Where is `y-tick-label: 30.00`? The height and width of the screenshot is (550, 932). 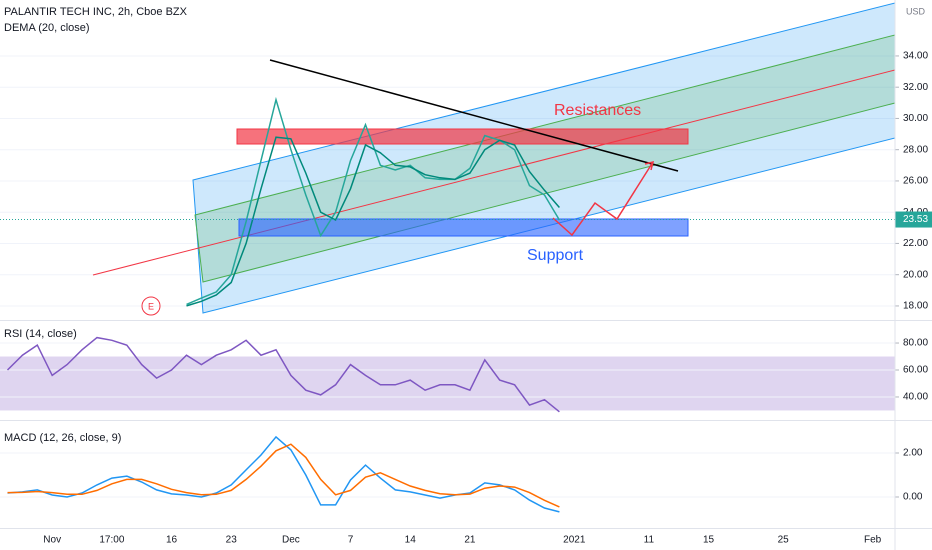 y-tick-label: 30.00 is located at coordinates (915, 118).